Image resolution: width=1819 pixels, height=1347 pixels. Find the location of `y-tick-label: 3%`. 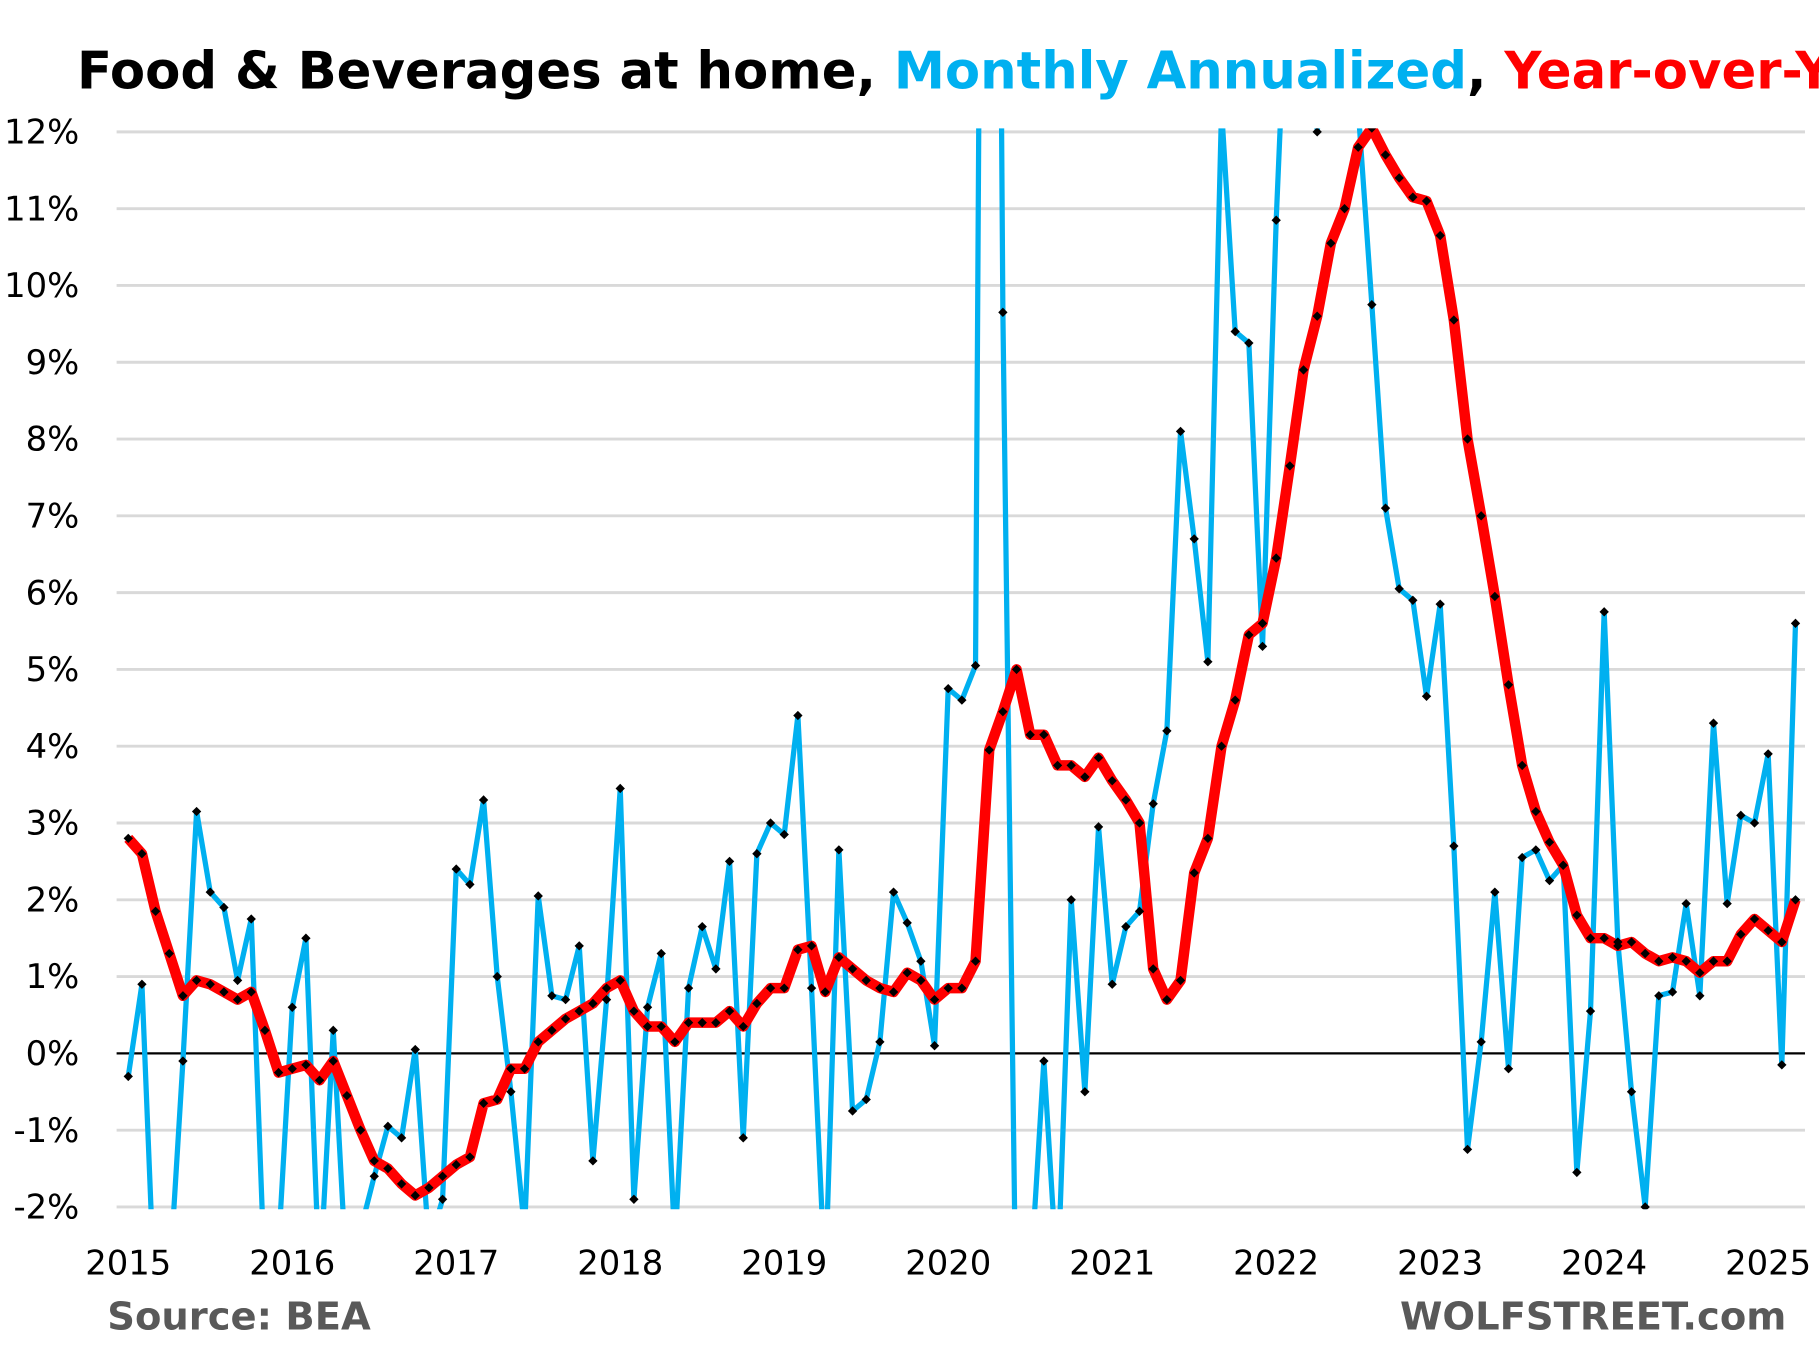

y-tick-label: 3% is located at coordinates (53, 823).